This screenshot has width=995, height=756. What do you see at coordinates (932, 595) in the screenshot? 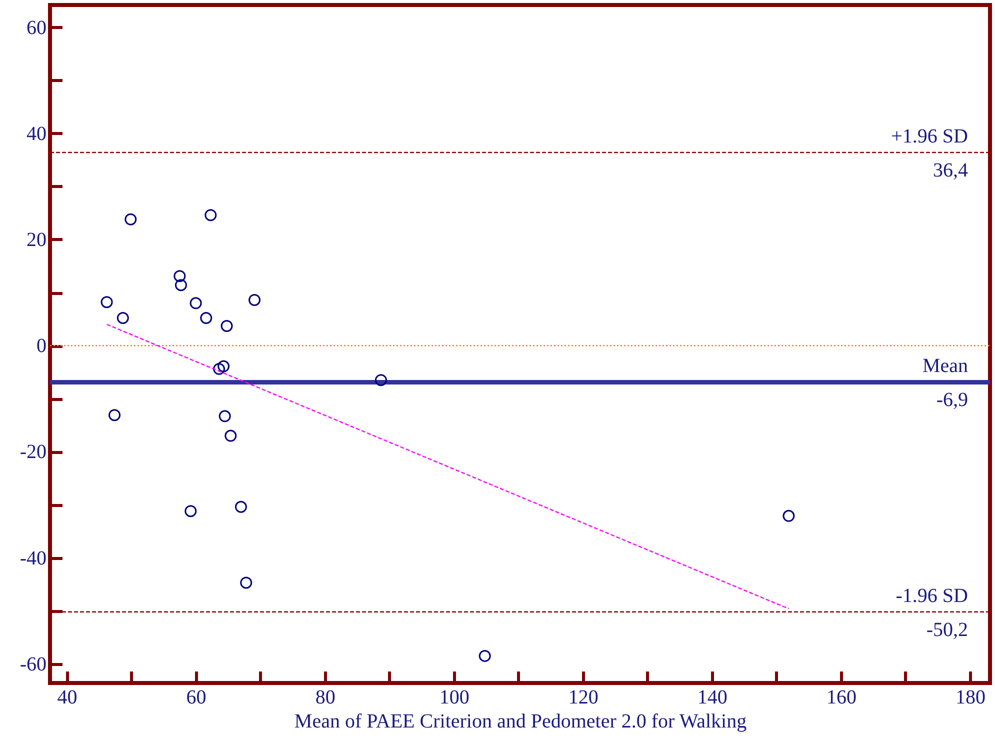
I see `ref-line-label: -1.96 SD` at bounding box center [932, 595].